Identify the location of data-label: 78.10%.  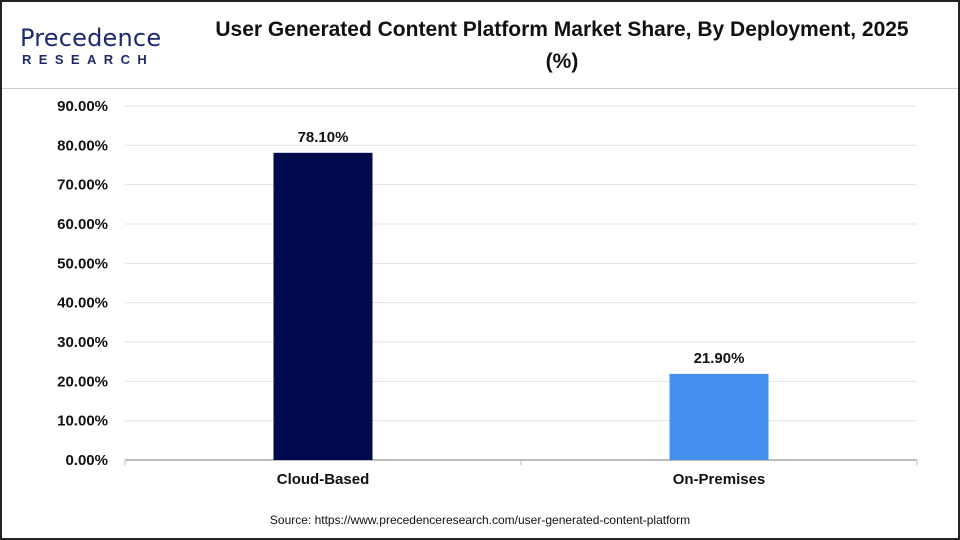
(323, 137).